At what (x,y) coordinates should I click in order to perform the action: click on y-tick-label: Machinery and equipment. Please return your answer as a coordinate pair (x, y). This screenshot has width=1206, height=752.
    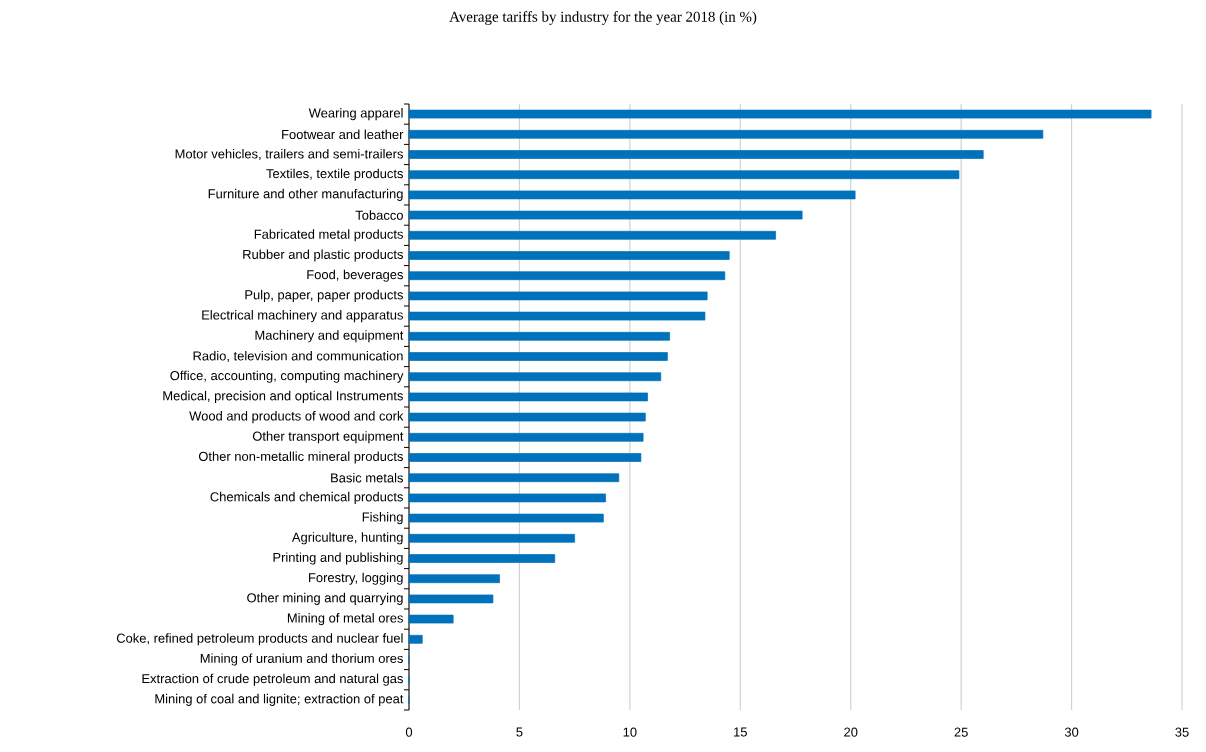
    Looking at the image, I should click on (329, 336).